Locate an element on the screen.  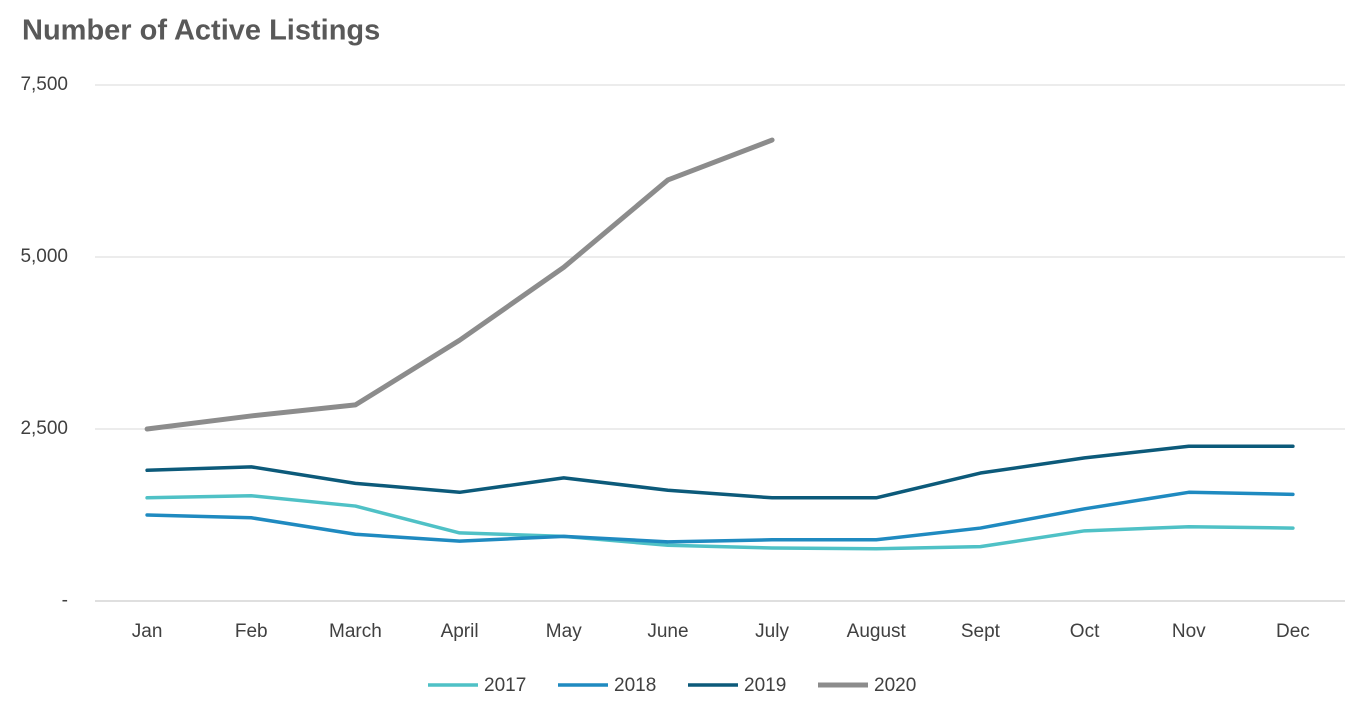
y-tick-label: 2,500 is located at coordinates (44, 428).